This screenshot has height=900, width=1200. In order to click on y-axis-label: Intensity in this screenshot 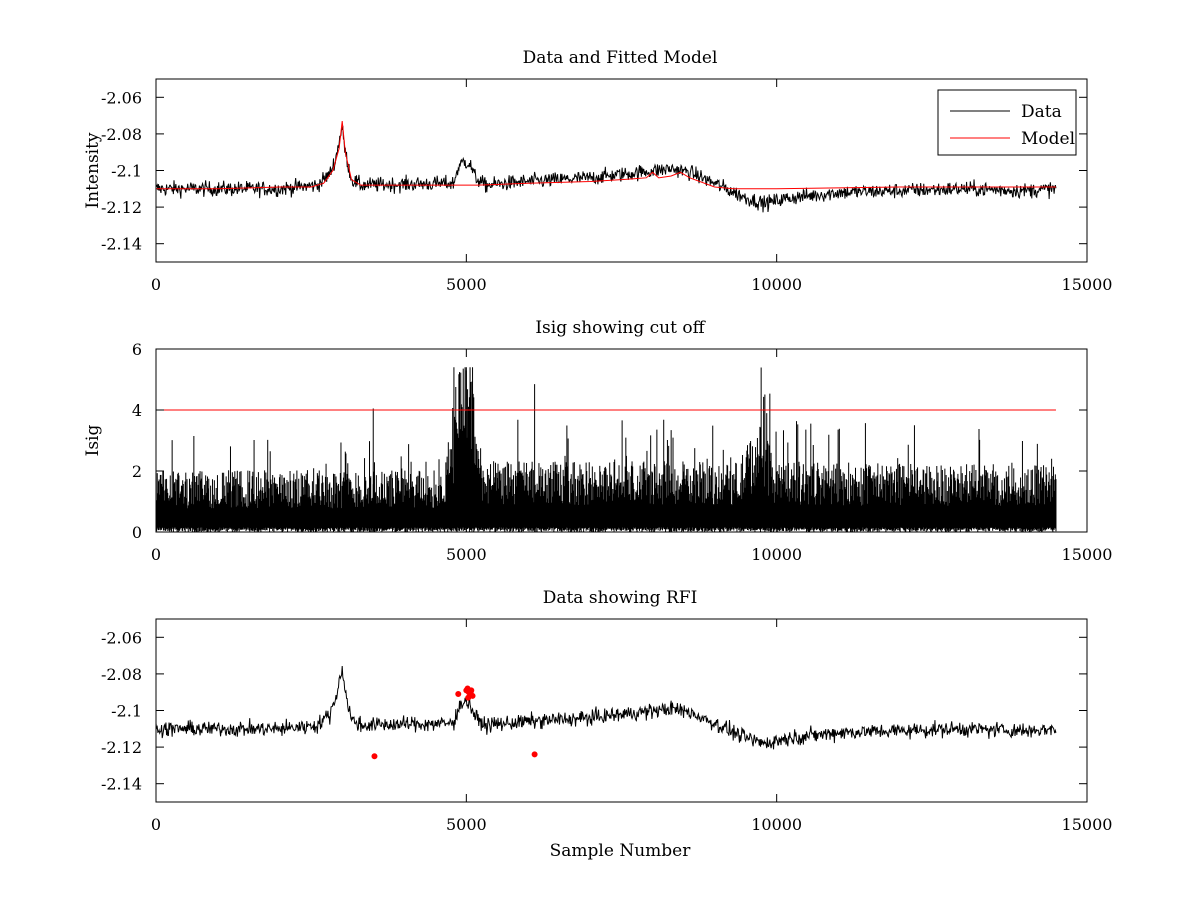, I will do `click(93, 170)`.